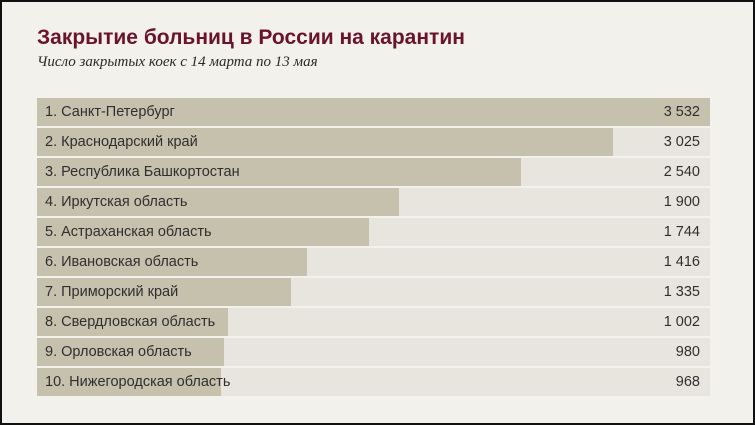 Image resolution: width=755 pixels, height=425 pixels. I want to click on bar-value-label: 3 025, so click(681, 142).